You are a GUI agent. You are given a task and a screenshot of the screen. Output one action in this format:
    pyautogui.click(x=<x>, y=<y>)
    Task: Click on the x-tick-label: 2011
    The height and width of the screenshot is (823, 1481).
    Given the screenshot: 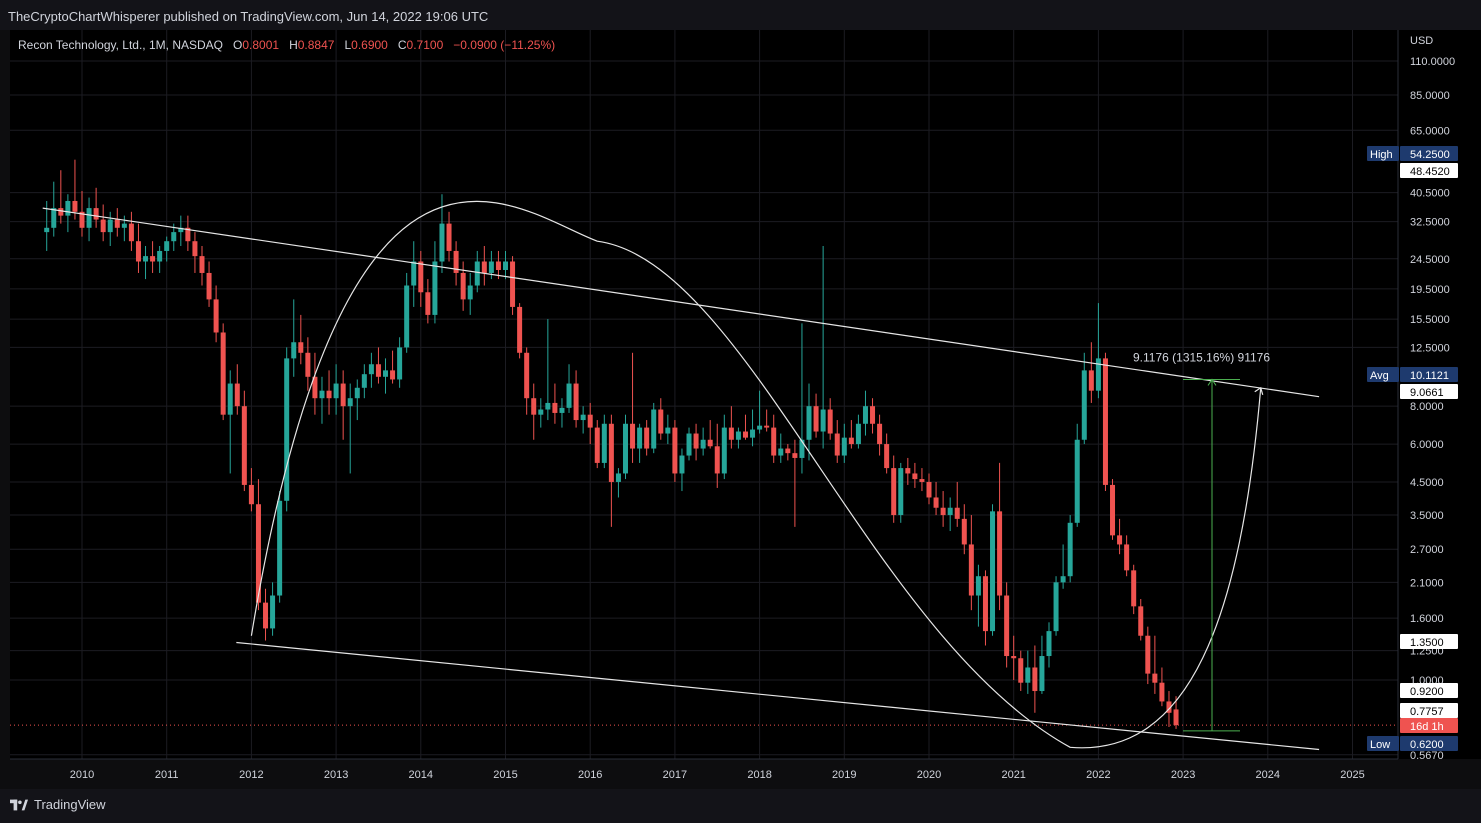 What is the action you would take?
    pyautogui.click(x=167, y=775)
    